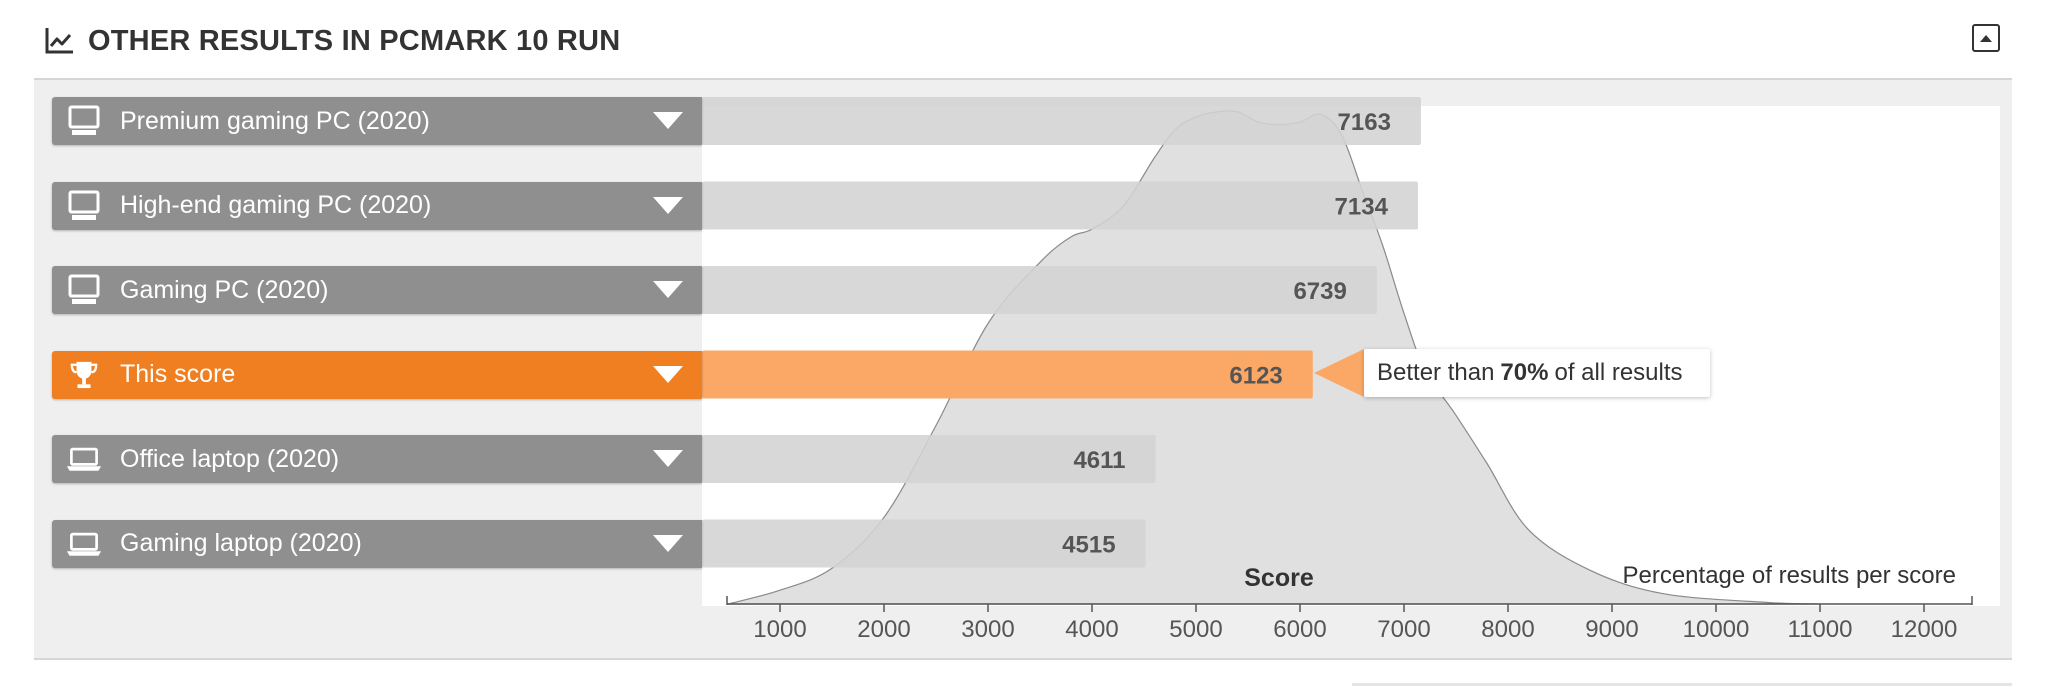 Image resolution: width=2048 pixels, height=686 pixels. I want to click on x-tick-label: 8000, so click(1507, 629).